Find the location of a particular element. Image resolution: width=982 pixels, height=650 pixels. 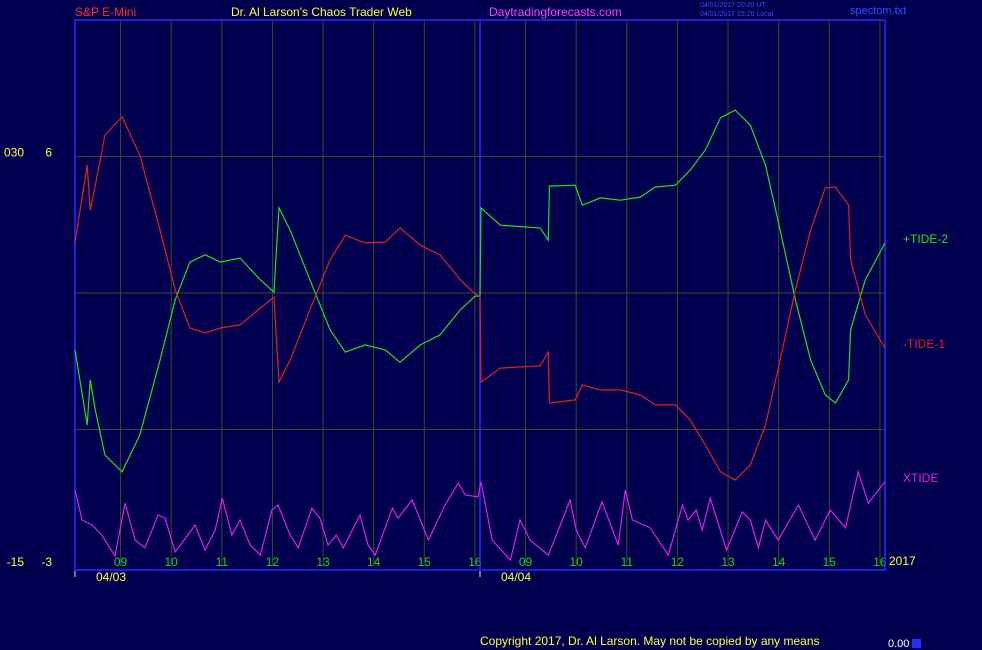

y-tick-label: 6 is located at coordinates (48, 153).